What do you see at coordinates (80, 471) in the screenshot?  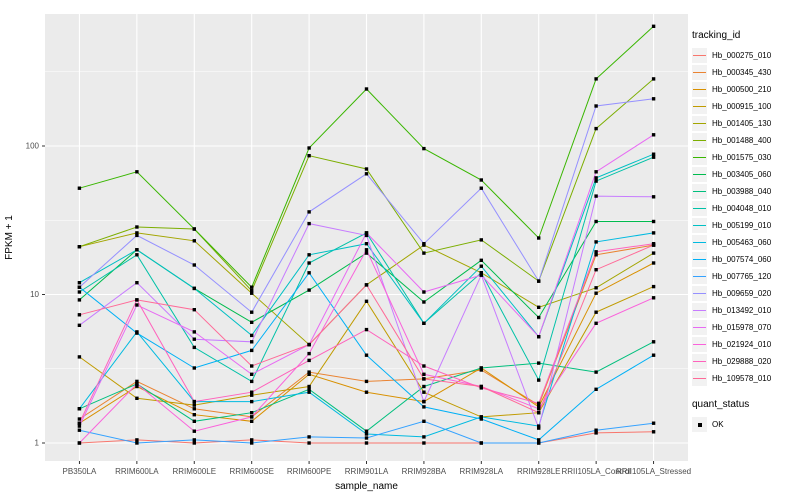 I see `x-tick-label: PB350LA` at bounding box center [80, 471].